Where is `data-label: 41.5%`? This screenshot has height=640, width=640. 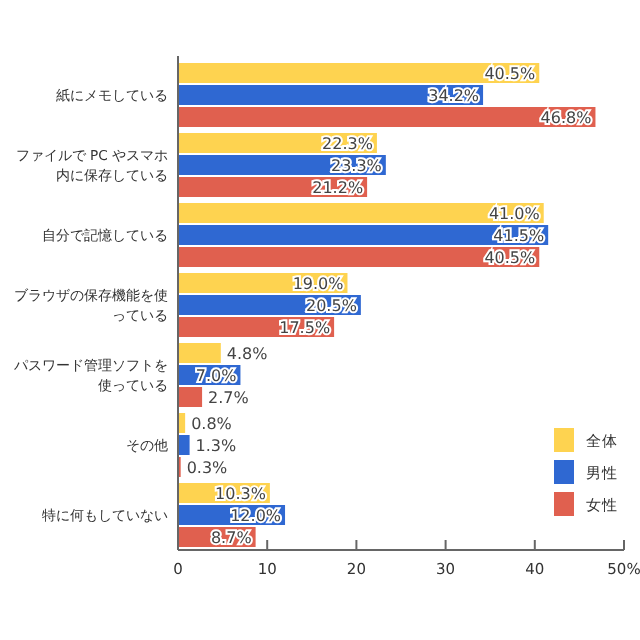
data-label: 41.5% is located at coordinates (519, 236).